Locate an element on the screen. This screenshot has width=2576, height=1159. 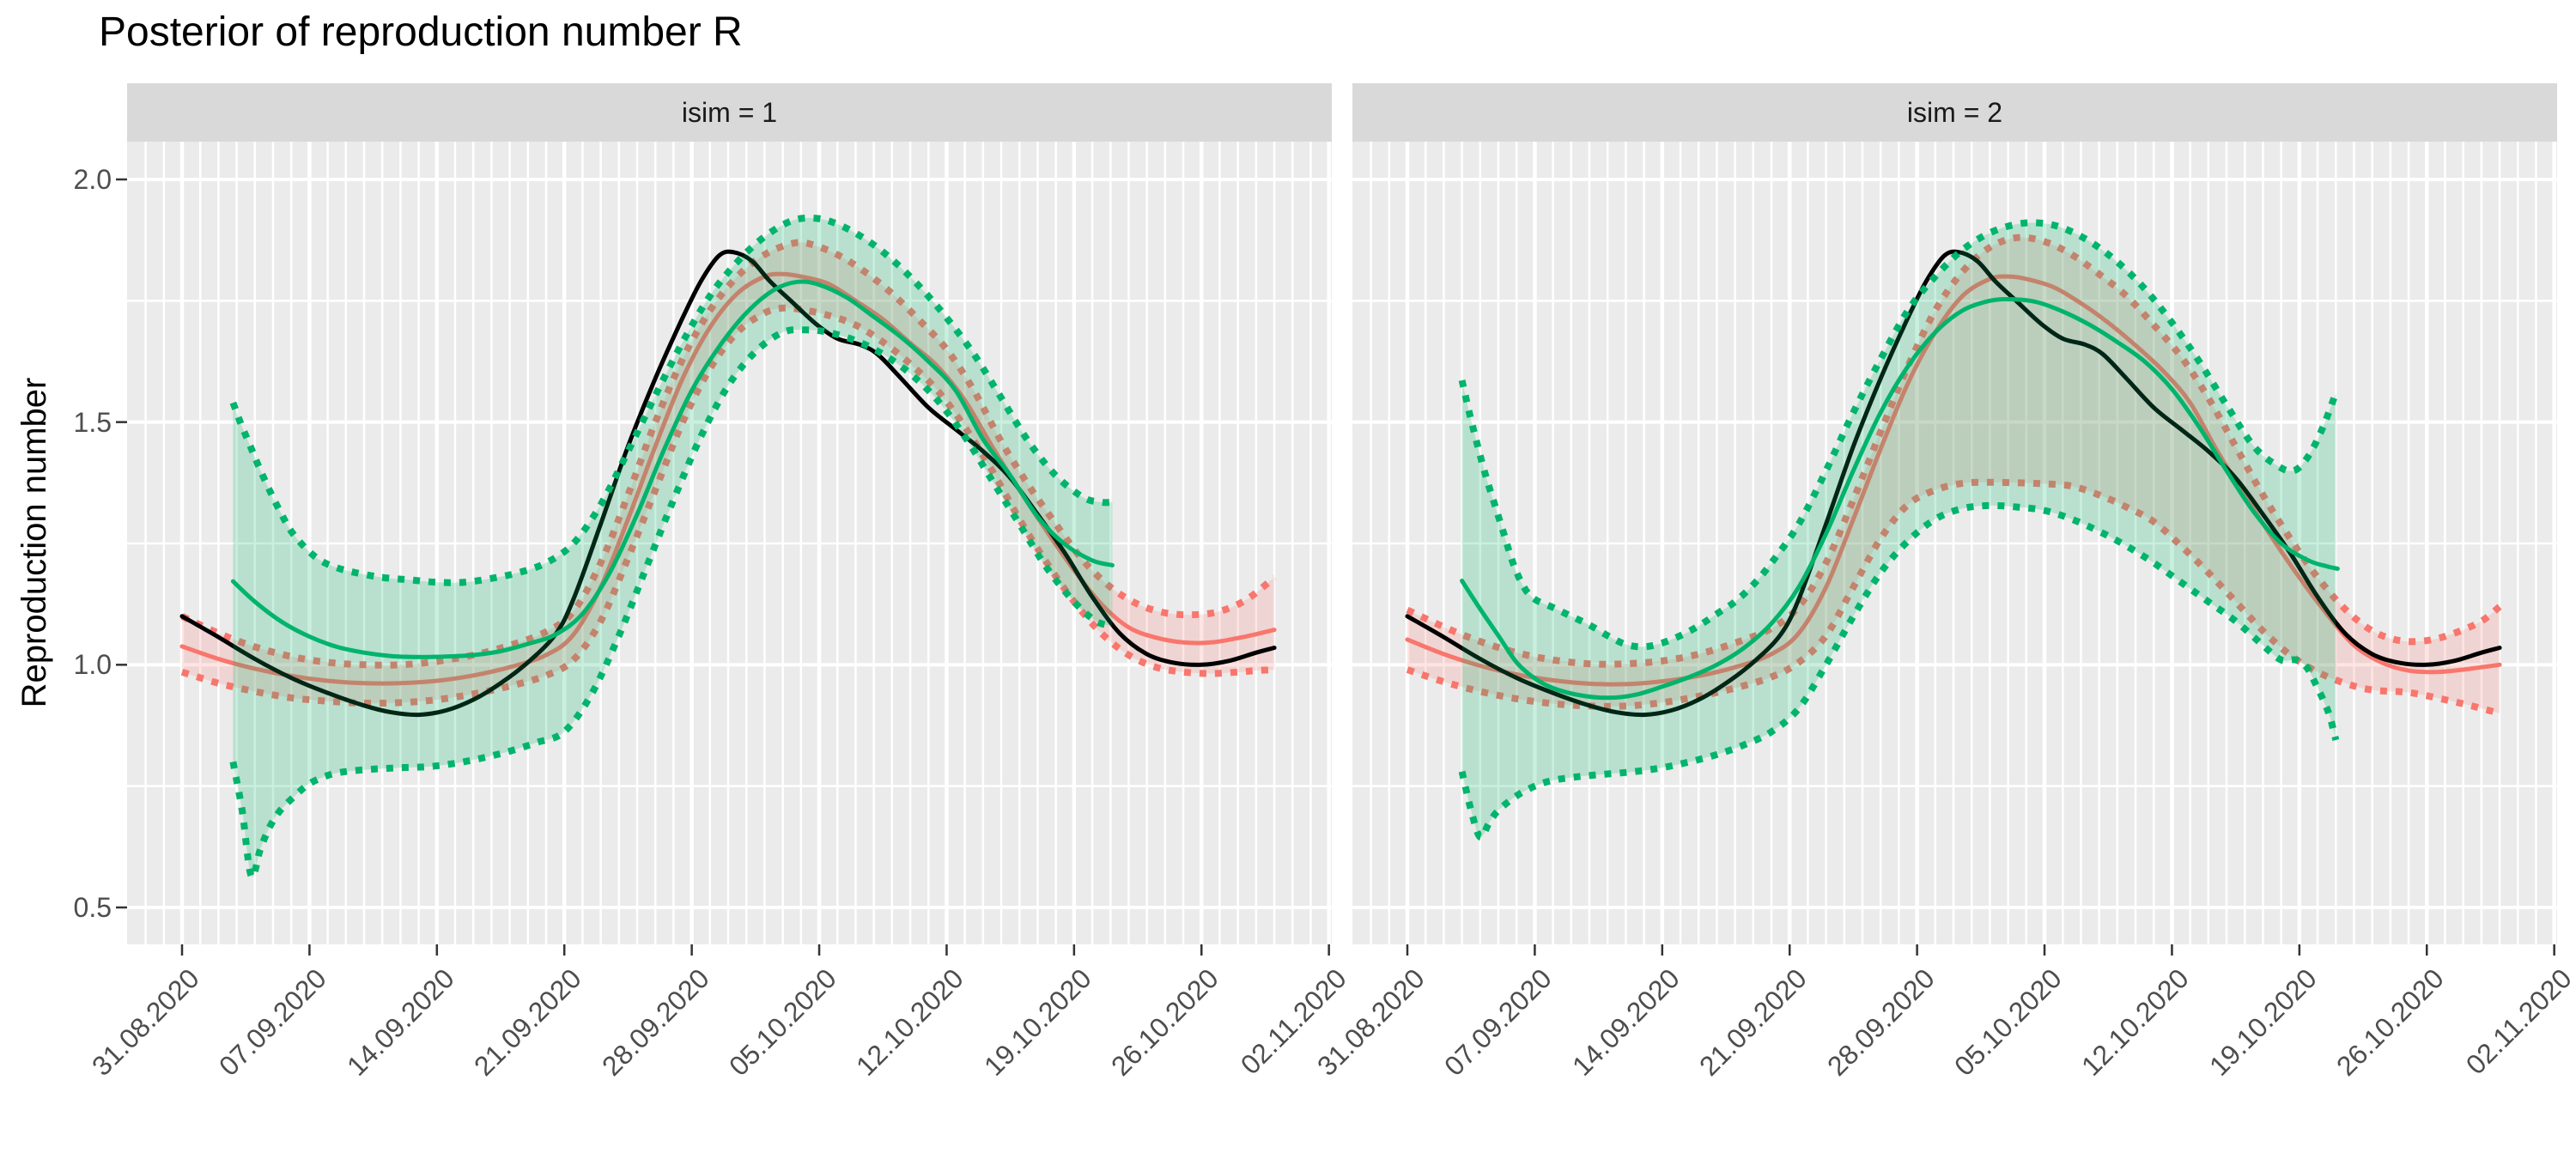
y-tick-label: 0.5 is located at coordinates (93, 908).